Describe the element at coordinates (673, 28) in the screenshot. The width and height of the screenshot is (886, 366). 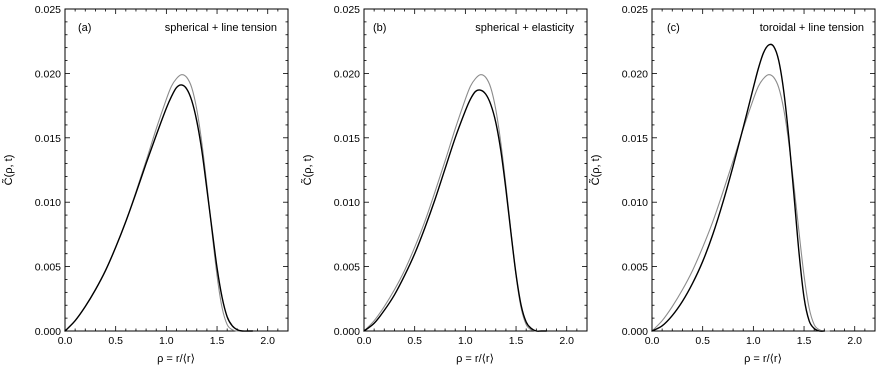
I see `panel-tag: (c)` at that location.